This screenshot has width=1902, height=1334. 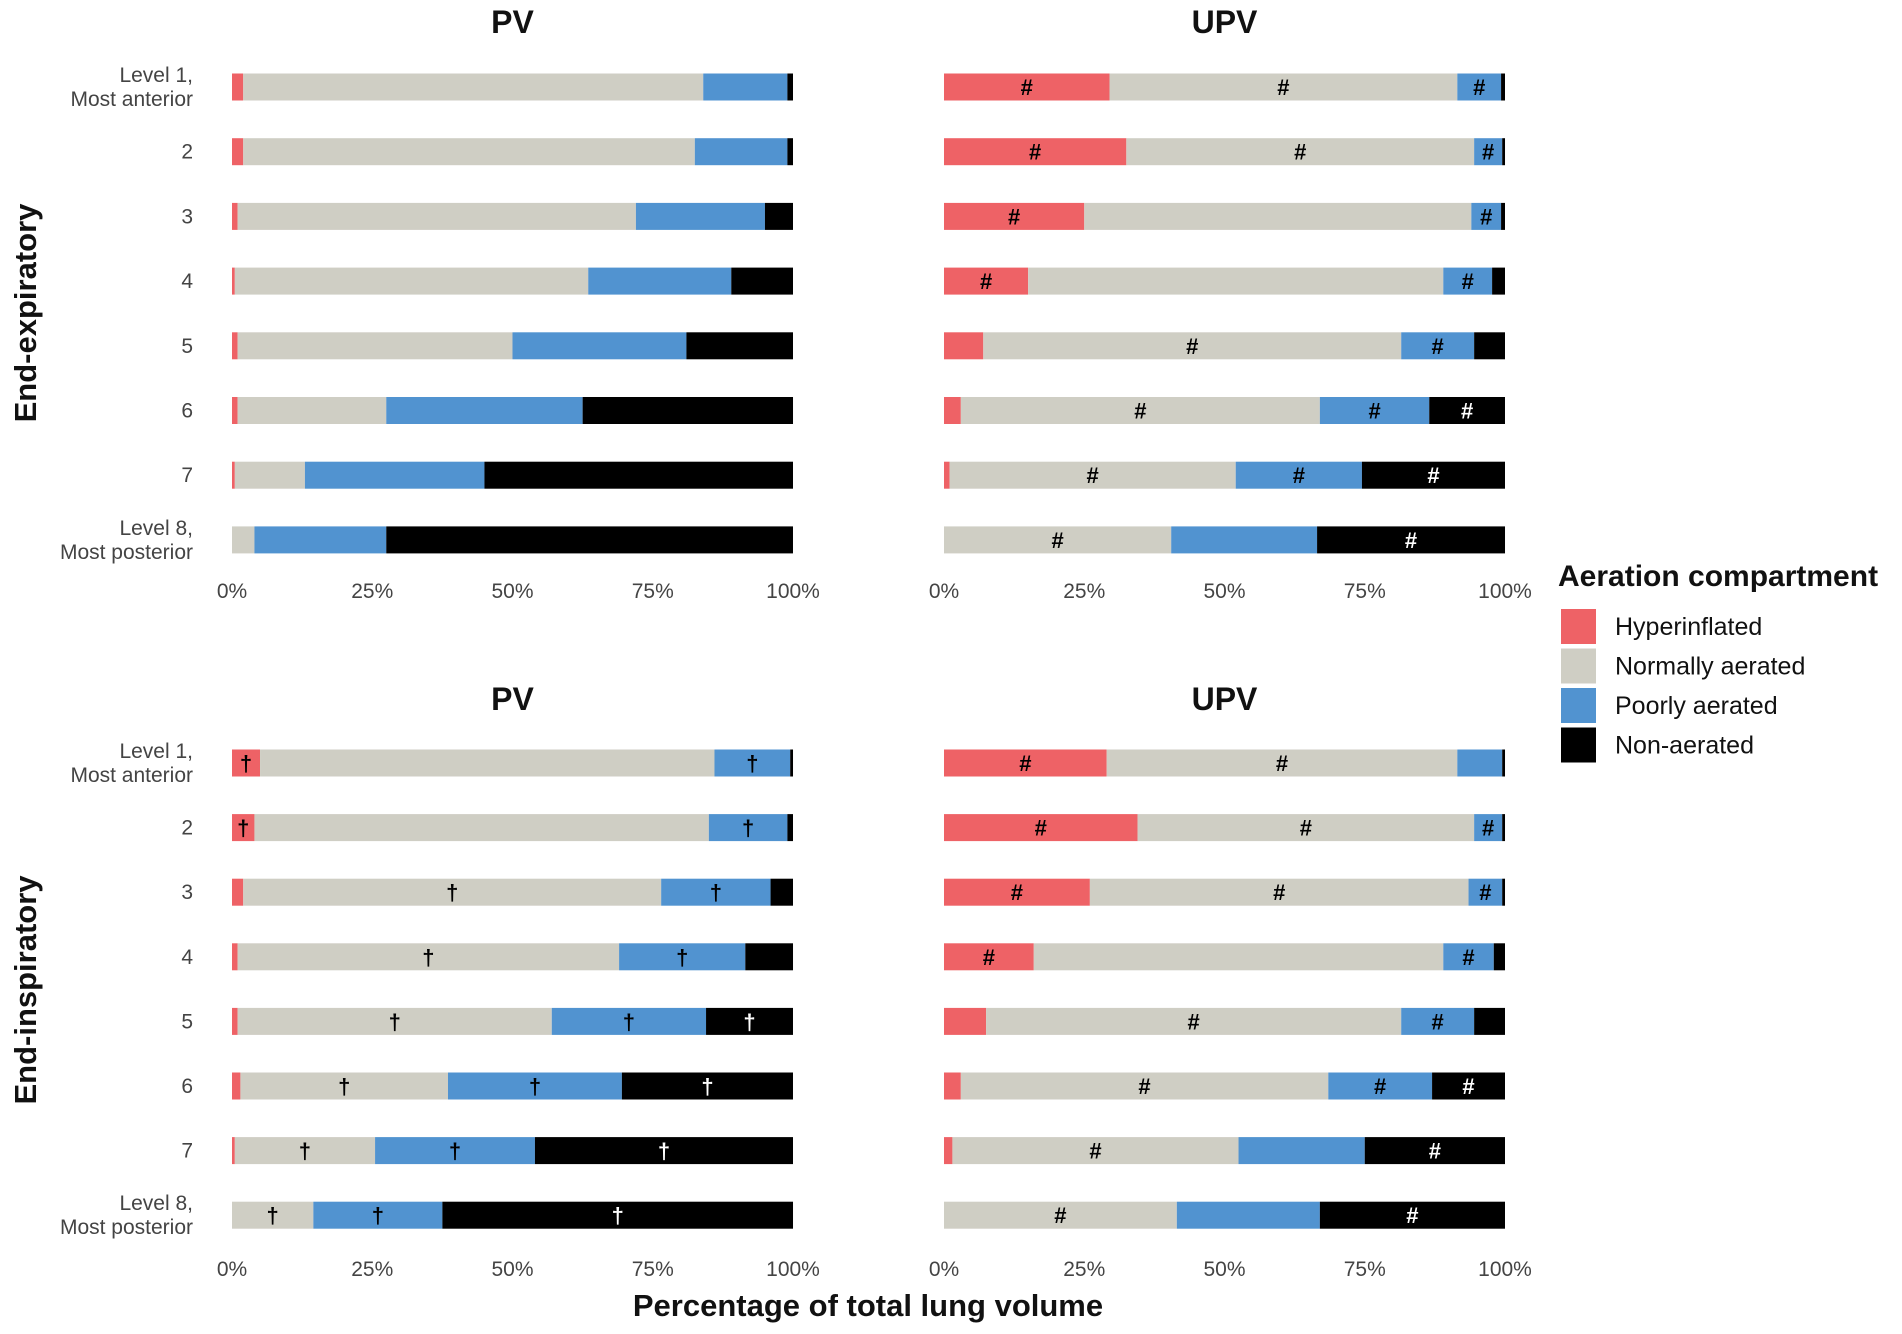 What do you see at coordinates (1224, 1151) in the screenshot?
I see `bar-level-7: # #` at bounding box center [1224, 1151].